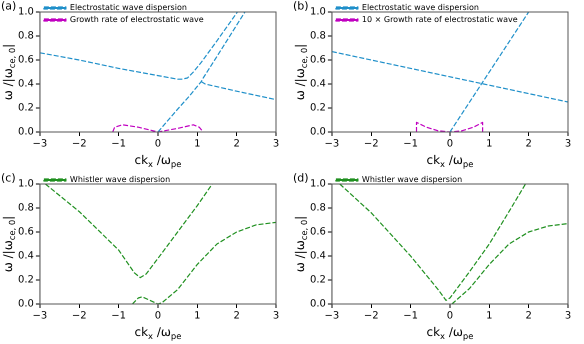 The image size is (584, 344). I want to click on chart-title: (c), so click(8, 177).